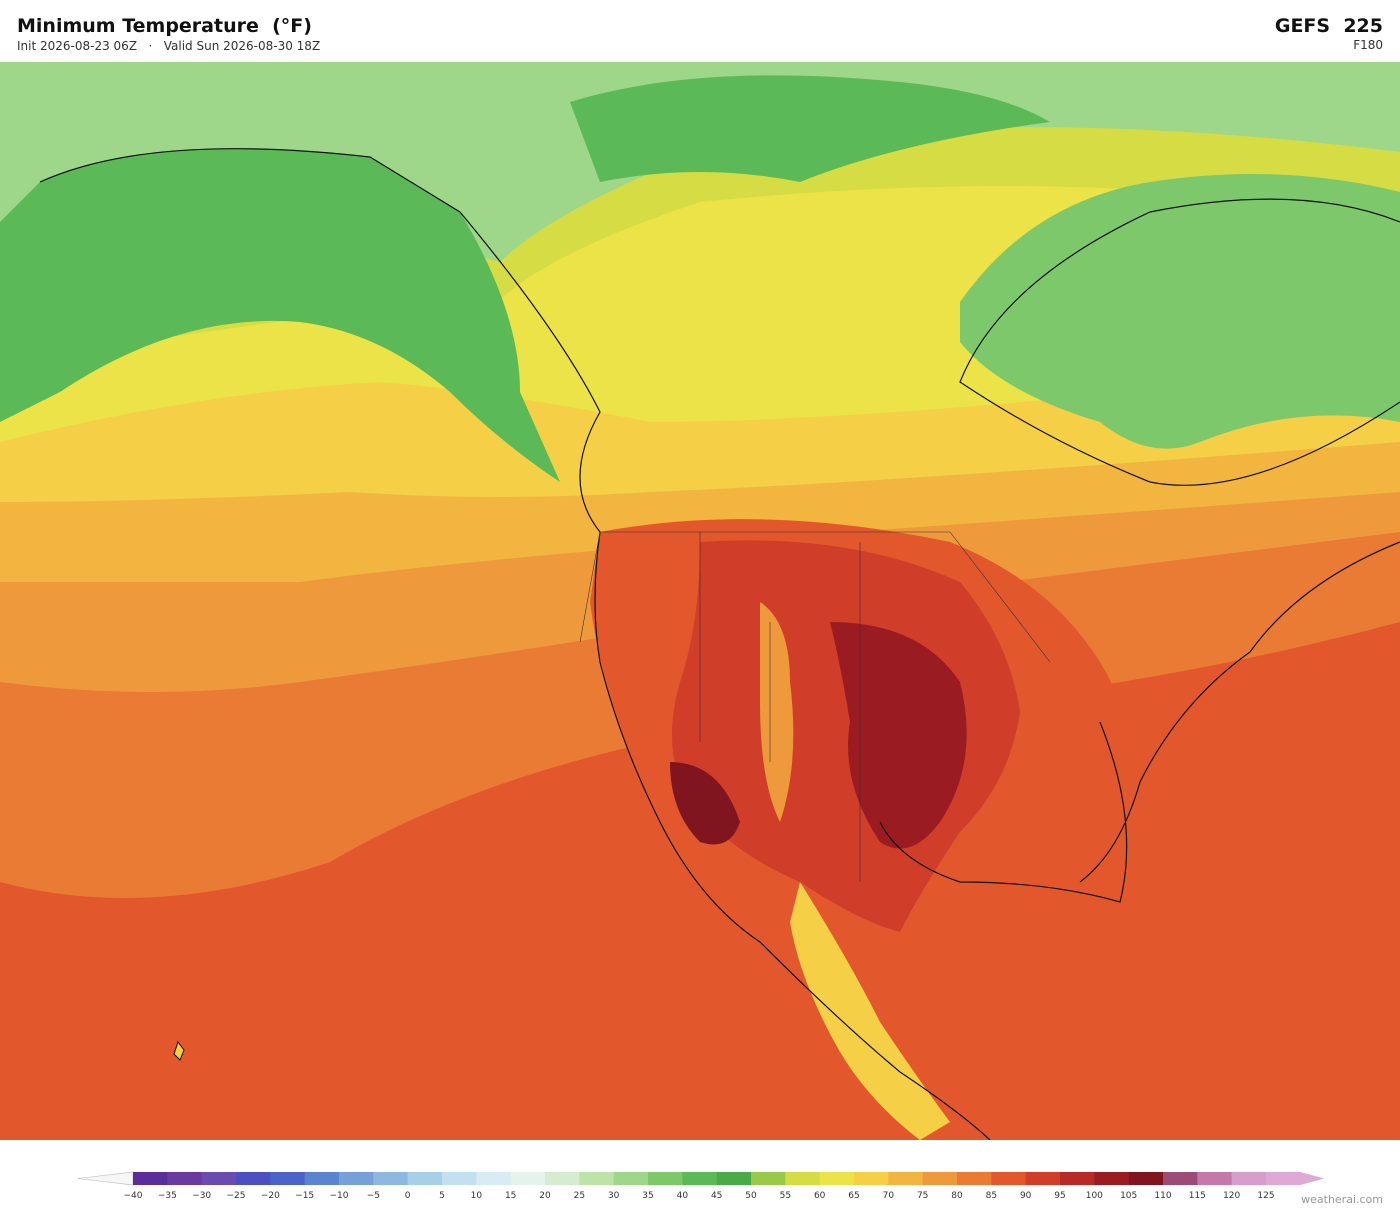  I want to click on colorbar-label: 55, so click(785, 1195).